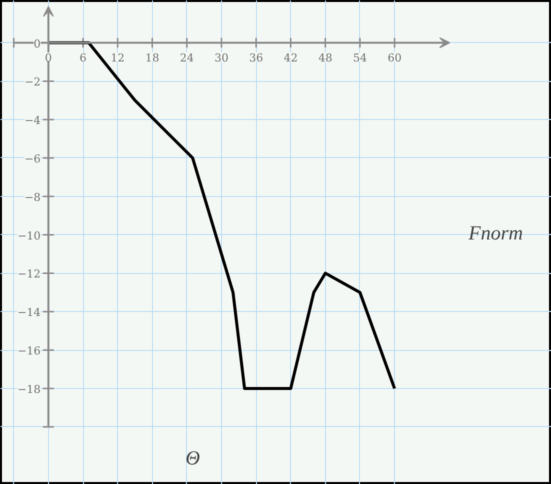 Image resolution: width=551 pixels, height=484 pixels. I want to click on x-axis-title: Θ, so click(193, 459).